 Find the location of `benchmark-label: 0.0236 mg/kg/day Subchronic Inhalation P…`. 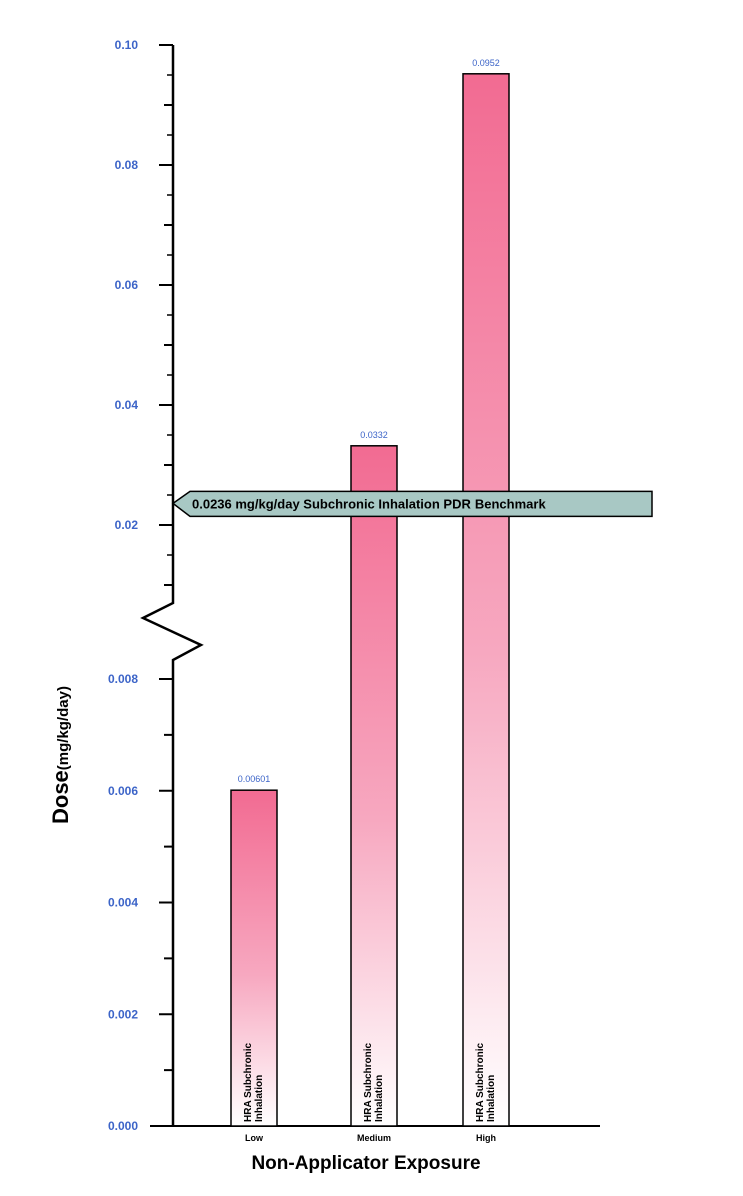

benchmark-label: 0.0236 mg/kg/day Subchronic Inhalation P… is located at coordinates (369, 503).